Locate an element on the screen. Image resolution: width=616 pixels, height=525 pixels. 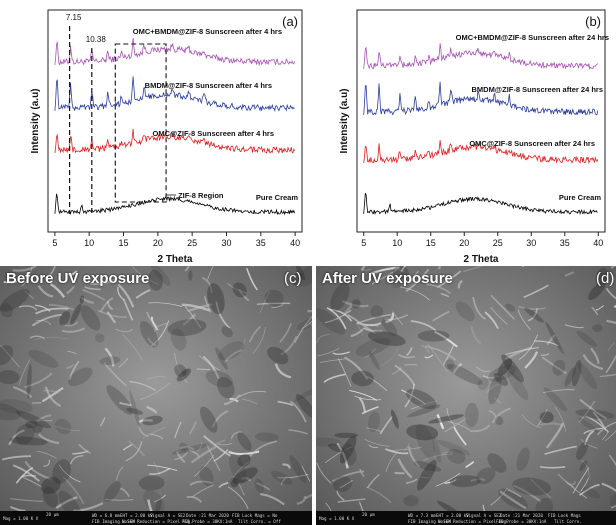
eht-text: EHT = 2.00 kV is located at coordinates (136, 515).